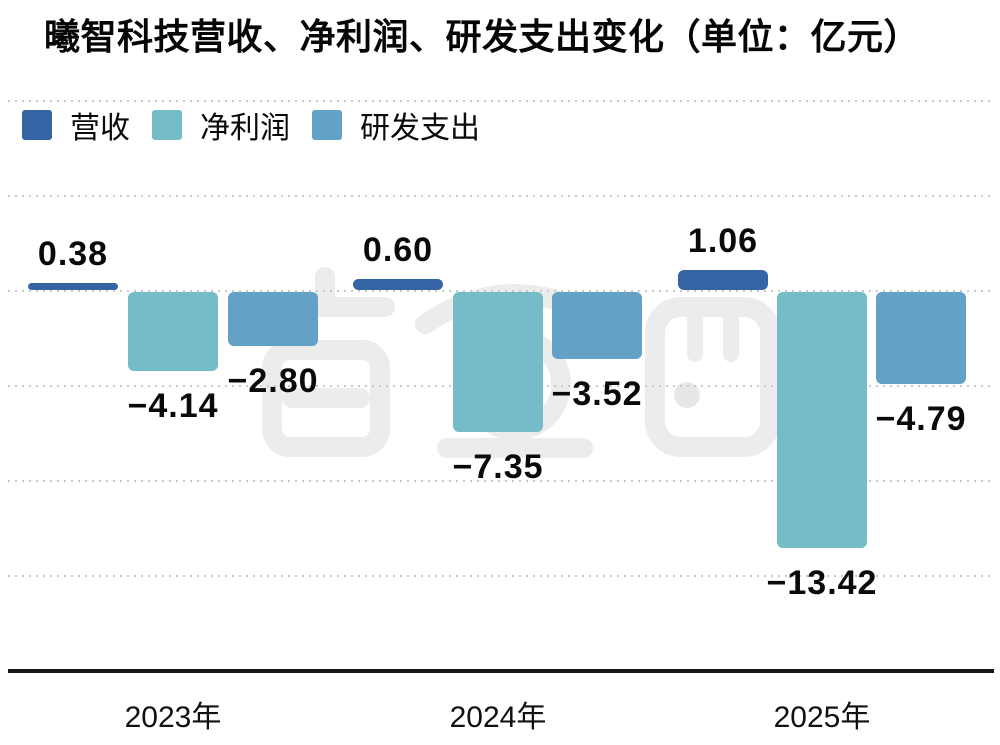 The height and width of the screenshot is (745, 1000). Describe the element at coordinates (420, 128) in the screenshot. I see `legend-label-rd-spend: 研发支出` at that location.